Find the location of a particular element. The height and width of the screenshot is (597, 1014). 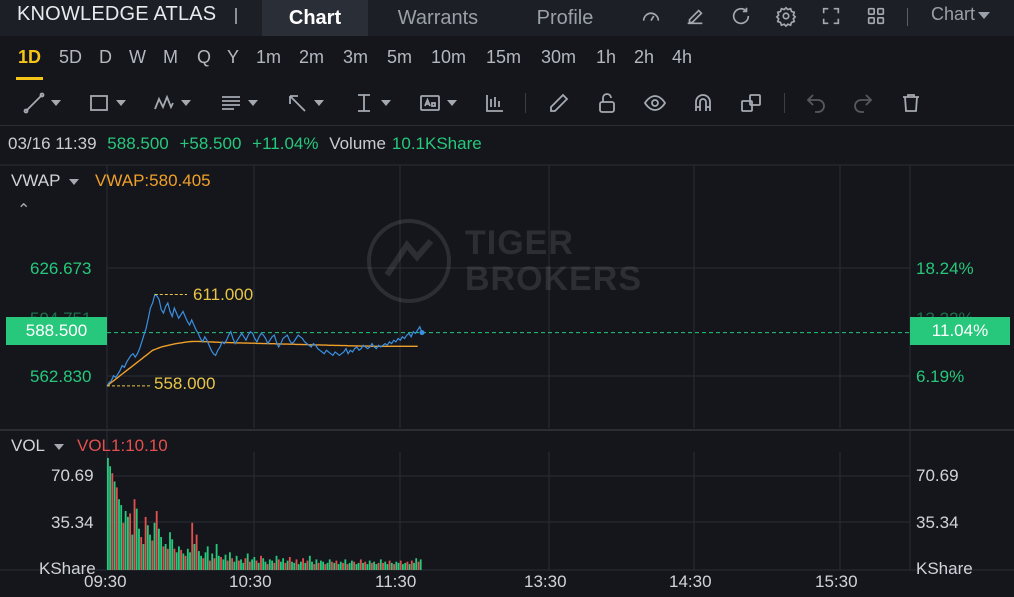

current-price-tag: 588.500 is located at coordinates (56, 331).